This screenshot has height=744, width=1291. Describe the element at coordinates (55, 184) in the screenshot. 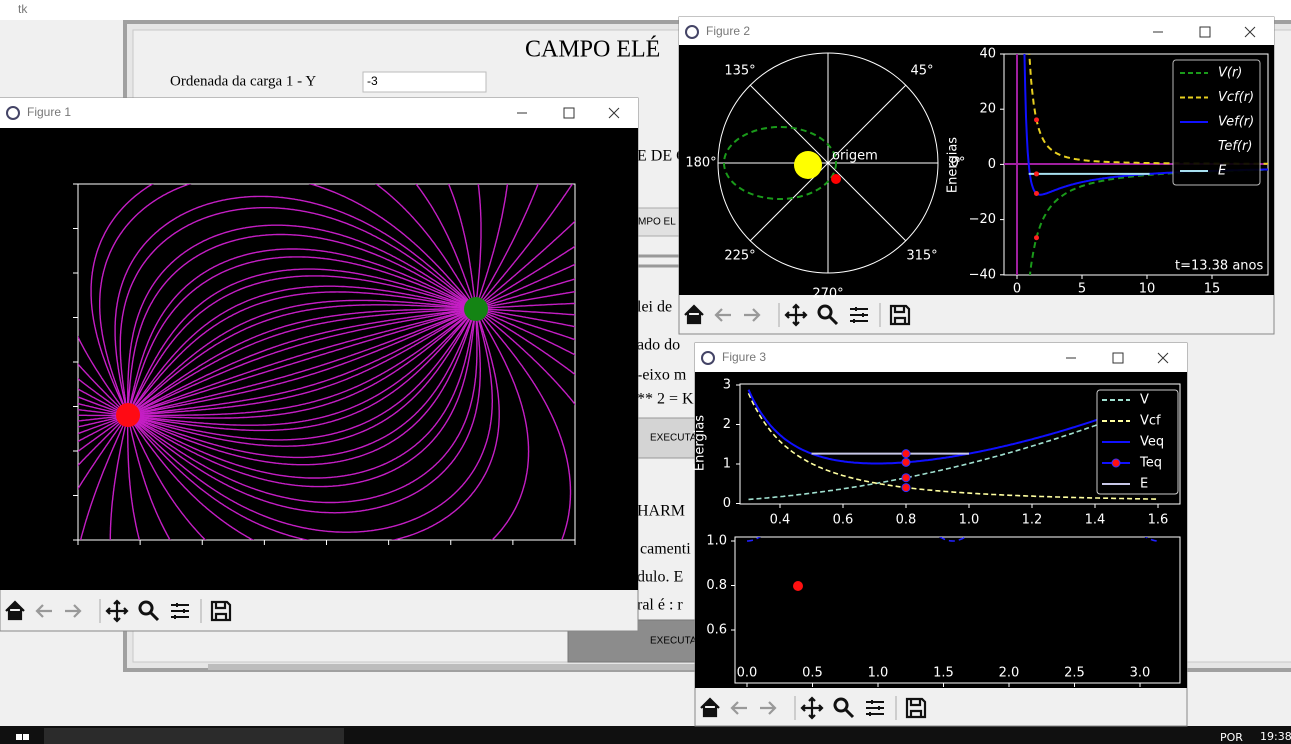

I see `y-tick-label: 10.0` at that location.